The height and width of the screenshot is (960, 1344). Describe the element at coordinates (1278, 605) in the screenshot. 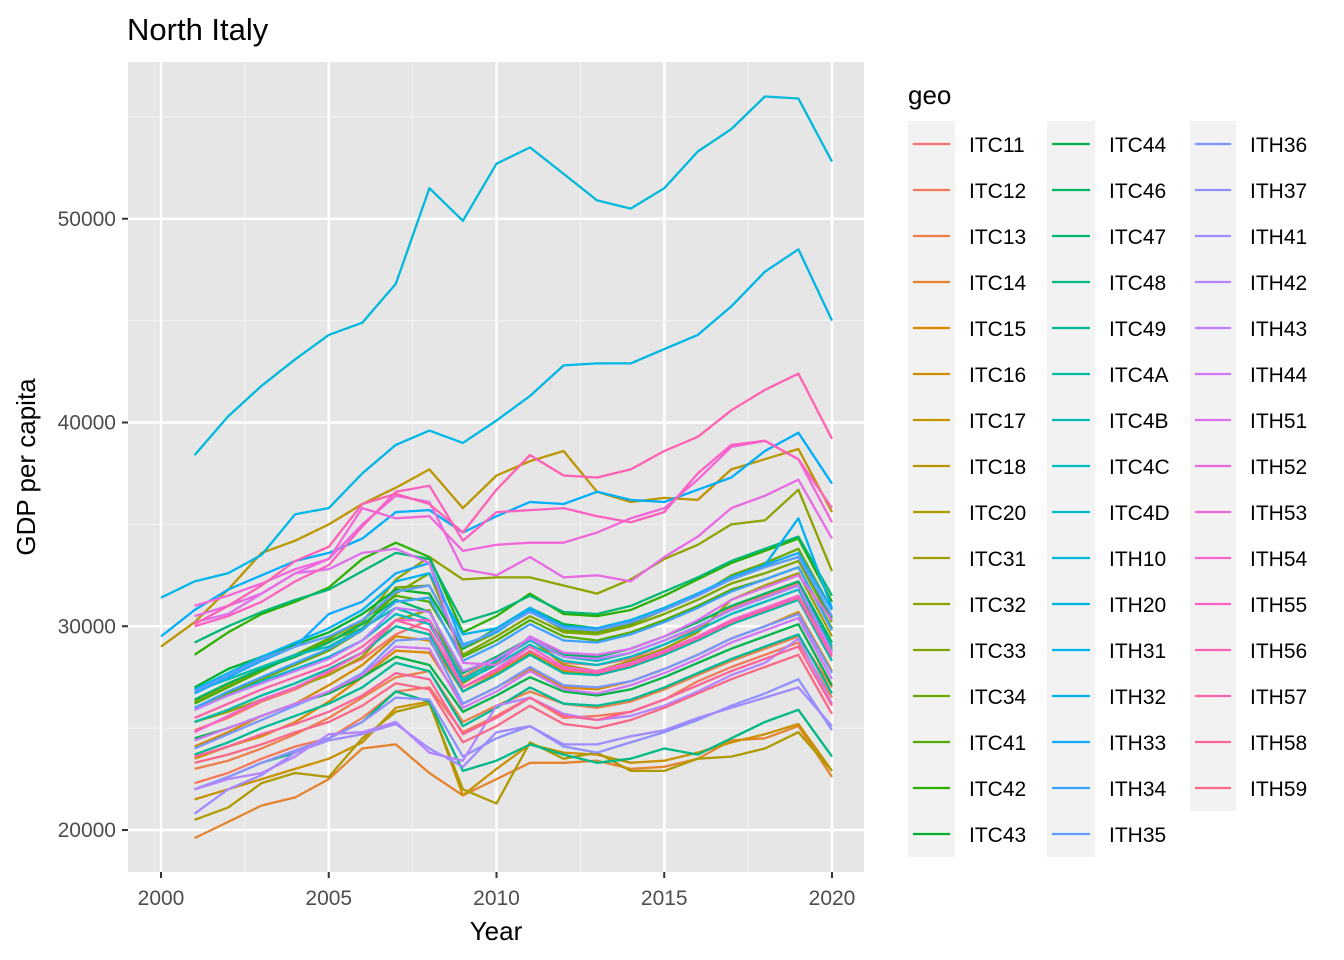

I see `legend-label-ITH55: ITH55` at that location.